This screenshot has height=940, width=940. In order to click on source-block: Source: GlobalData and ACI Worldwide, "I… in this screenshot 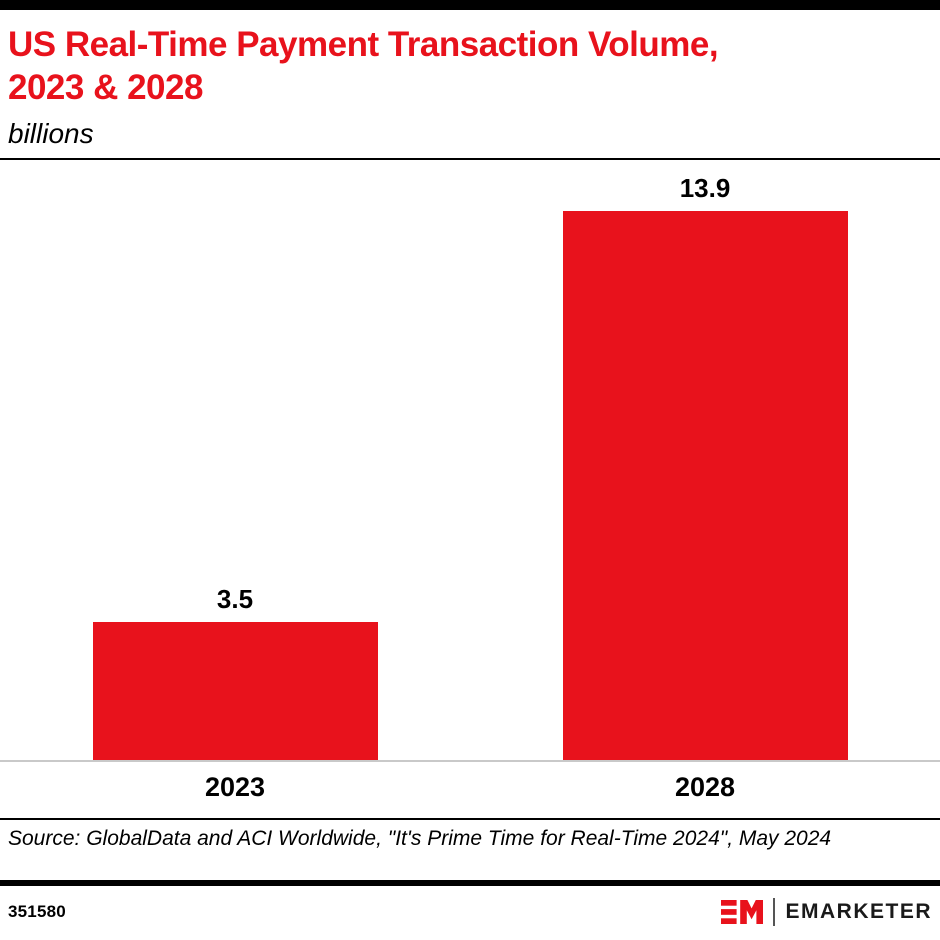, I will do `click(470, 849)`.